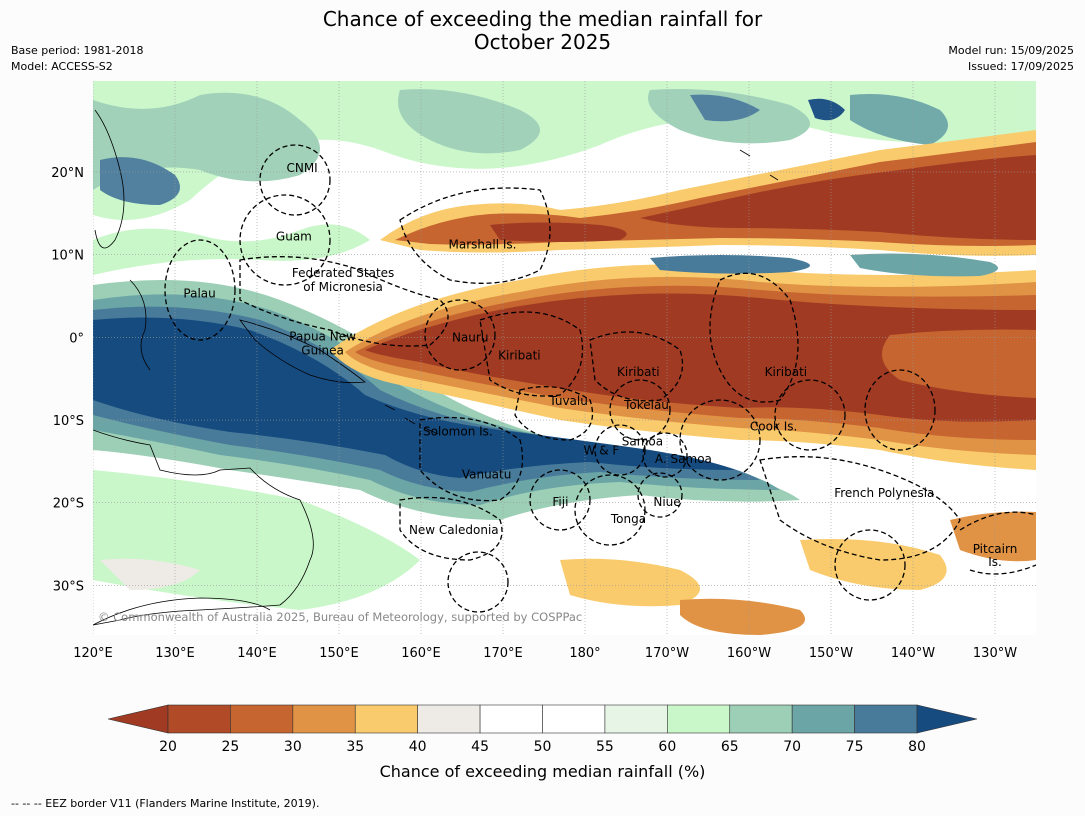  What do you see at coordinates (543, 747) in the screenshot?
I see `colorbar-tick-label: 50` at bounding box center [543, 747].